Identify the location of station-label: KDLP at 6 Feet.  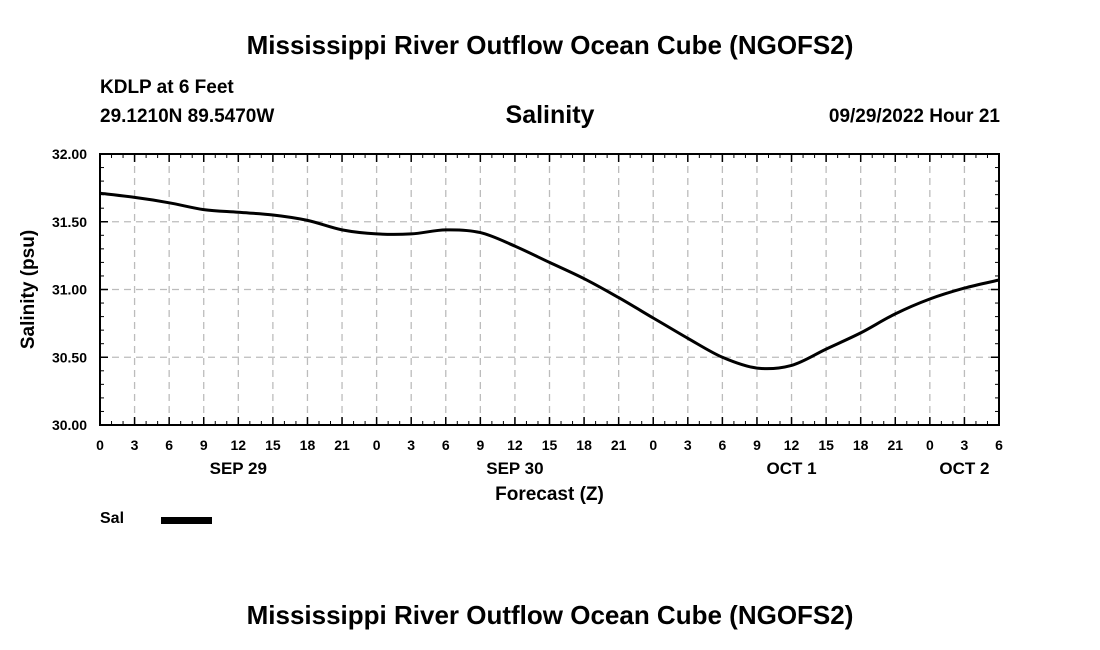
(167, 87).